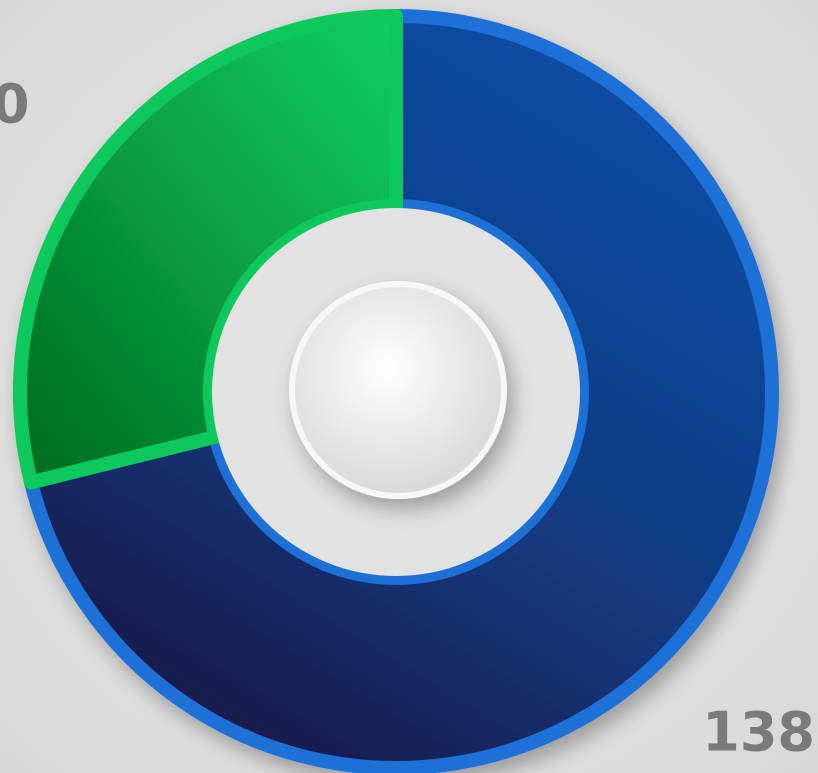 This screenshot has width=818, height=773. What do you see at coordinates (758, 732) in the screenshot?
I see `data-label: 138` at bounding box center [758, 732].